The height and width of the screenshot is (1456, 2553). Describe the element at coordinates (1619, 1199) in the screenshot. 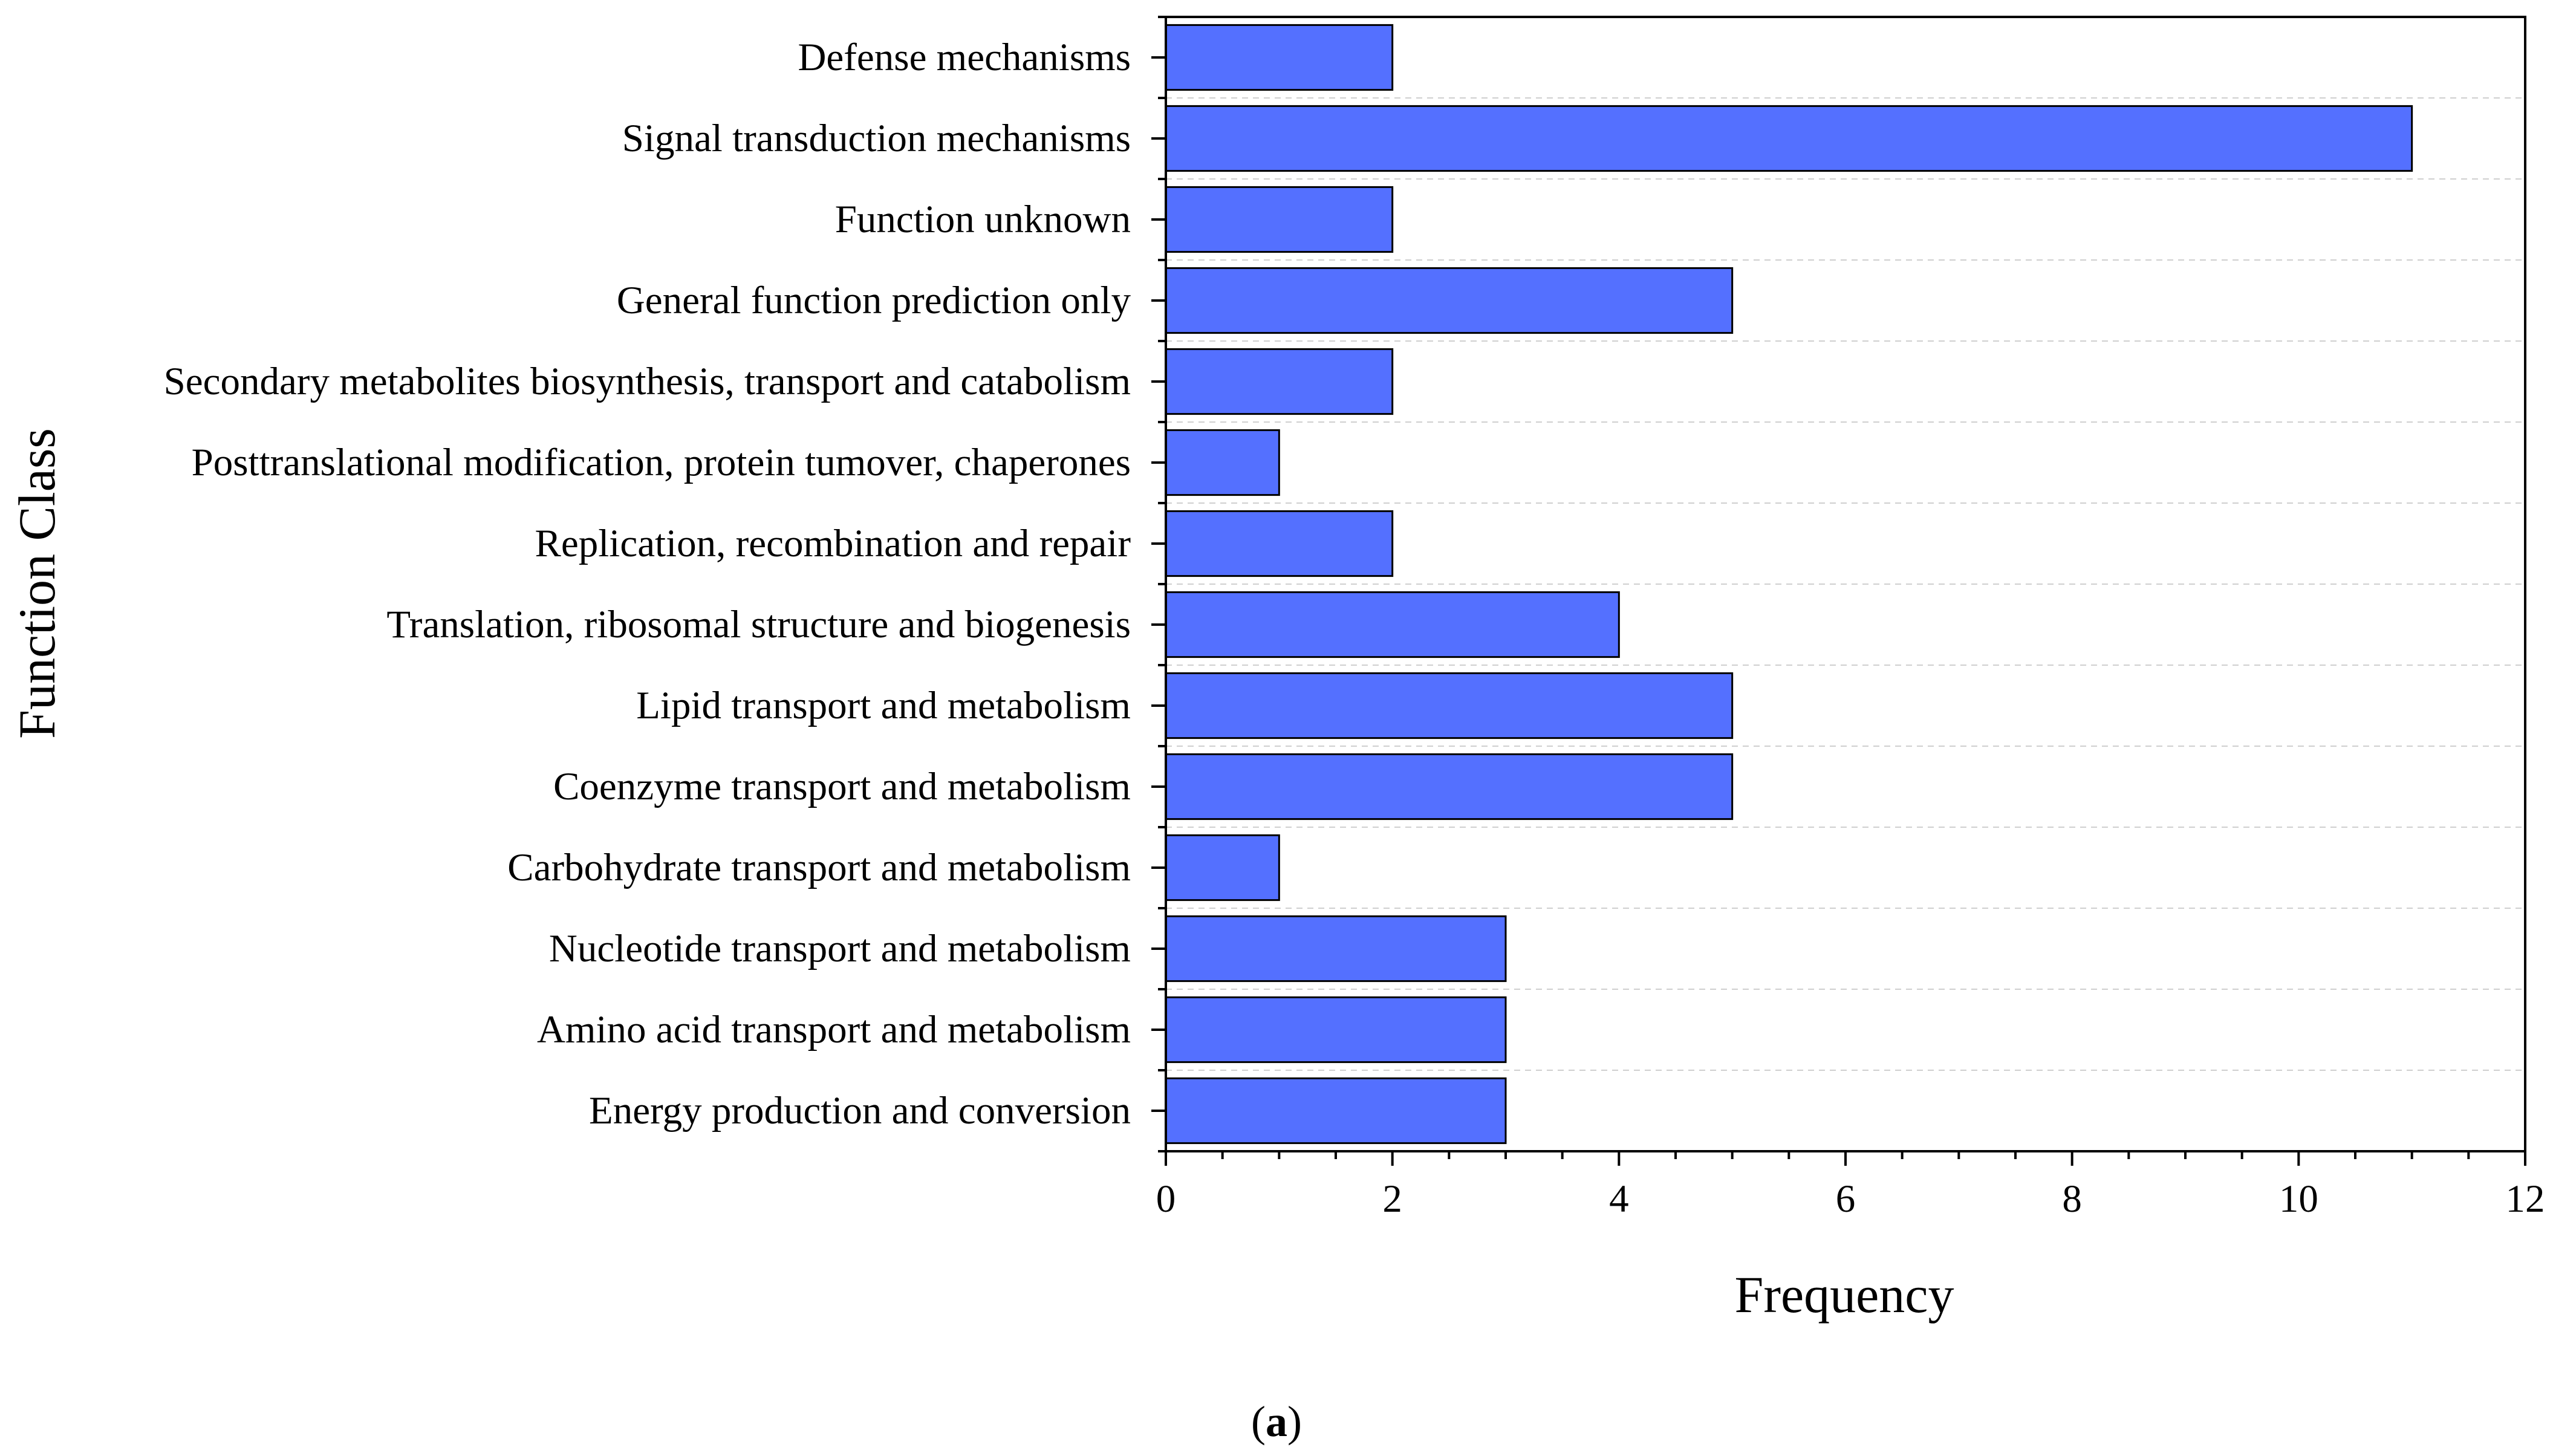

I see `x-tick-label: 4` at that location.